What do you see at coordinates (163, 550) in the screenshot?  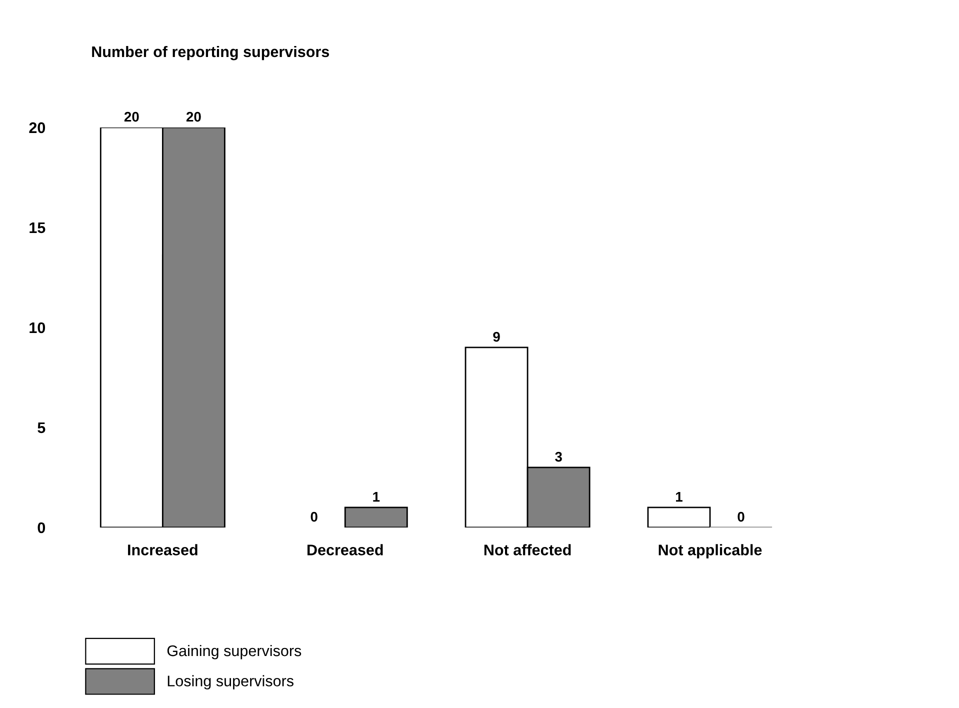 I see `x-tick-label: Increased` at bounding box center [163, 550].